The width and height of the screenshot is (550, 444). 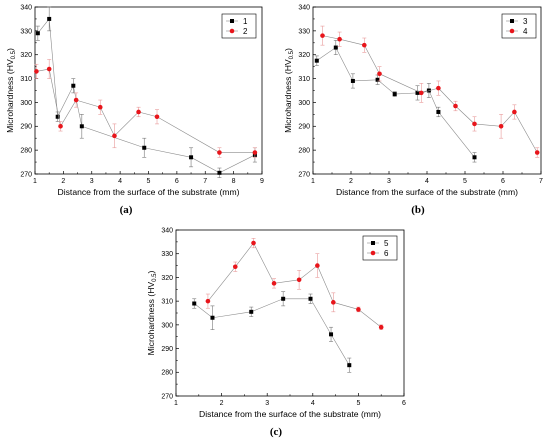 I want to click on x-tick-label: 9, so click(x=262, y=181).